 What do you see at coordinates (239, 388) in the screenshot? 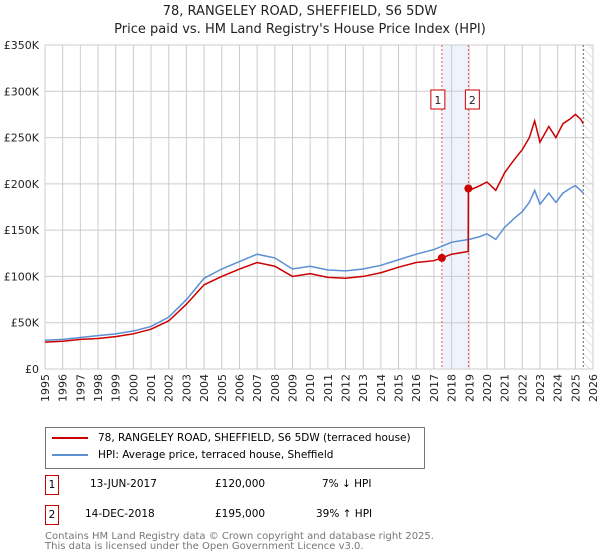
I see `x-tick-label: 2006` at bounding box center [239, 388].